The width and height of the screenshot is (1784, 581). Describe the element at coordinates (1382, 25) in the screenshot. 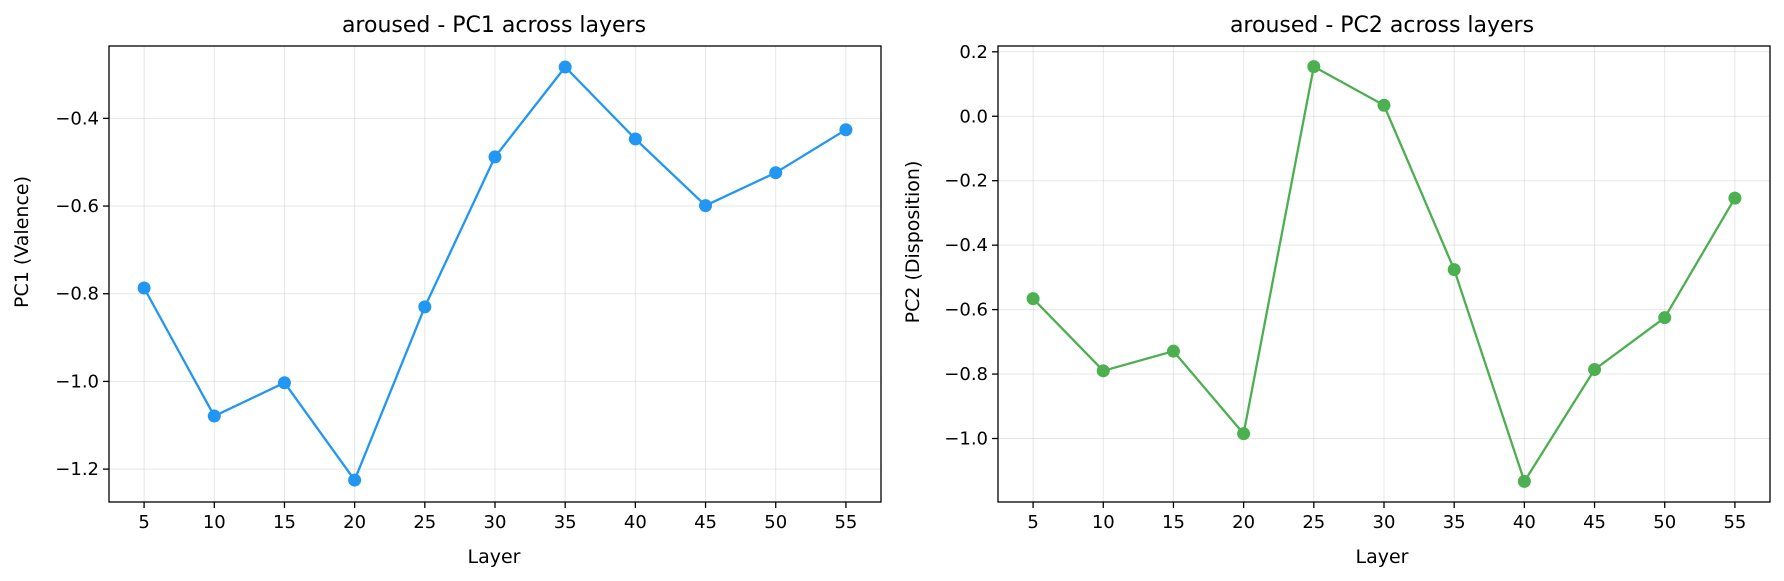

I see `chart-title: aroused - PC2 across layers` at that location.